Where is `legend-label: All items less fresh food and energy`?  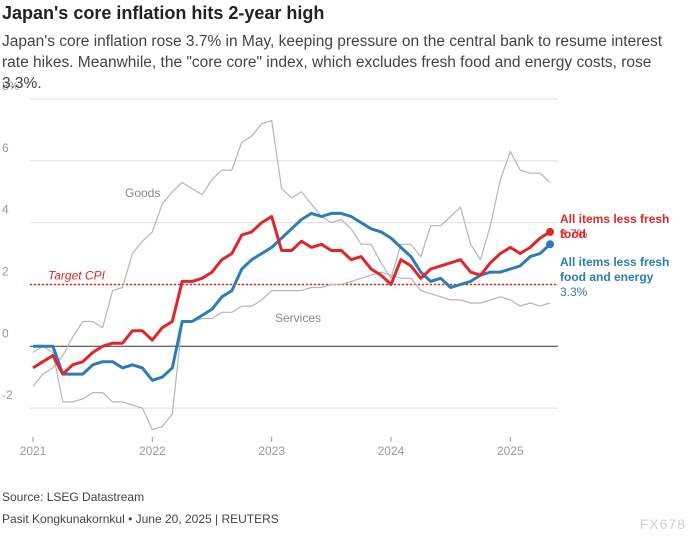
legend-label: All items less fresh food and energy is located at coordinates (615, 269).